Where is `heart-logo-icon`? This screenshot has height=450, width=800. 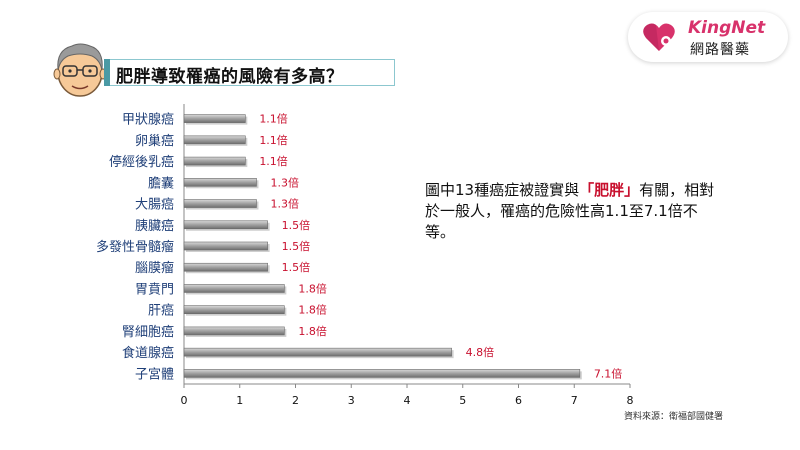
heart-logo-icon is located at coordinates (659, 37).